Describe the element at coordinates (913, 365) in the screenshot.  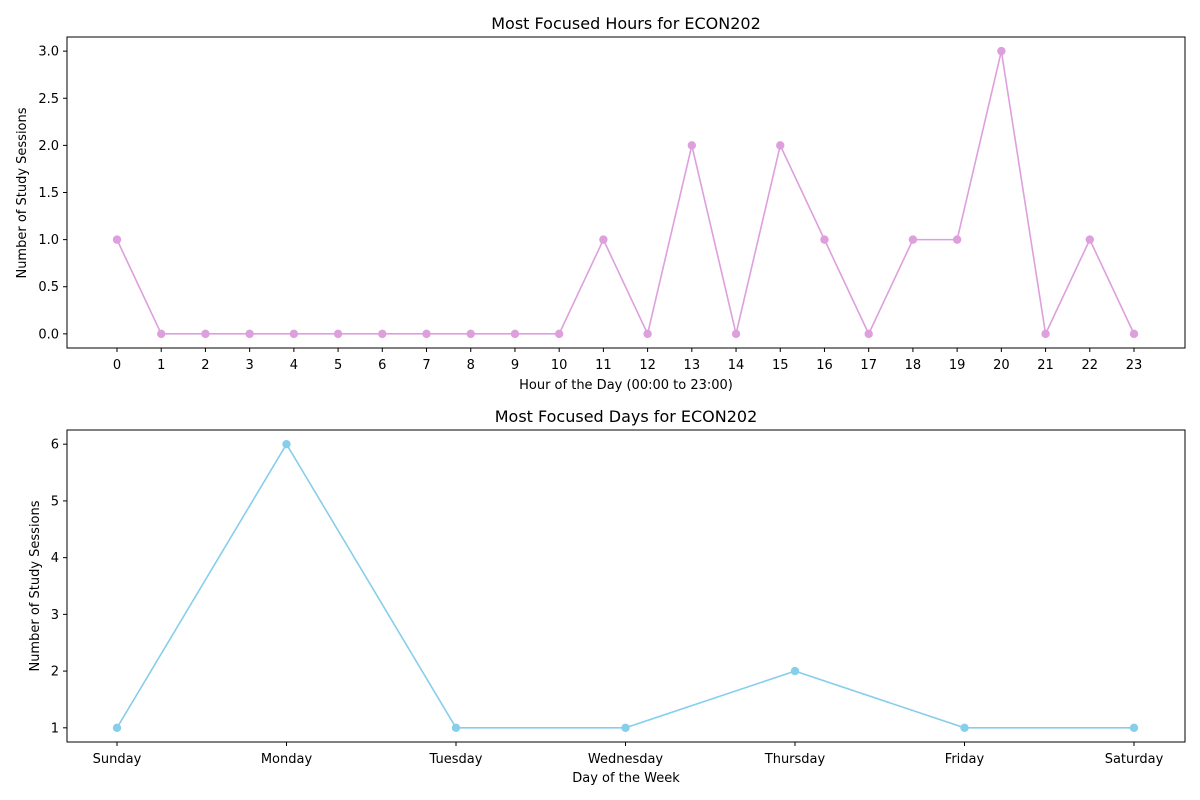
I see `hours-x-tick-label: 18` at that location.